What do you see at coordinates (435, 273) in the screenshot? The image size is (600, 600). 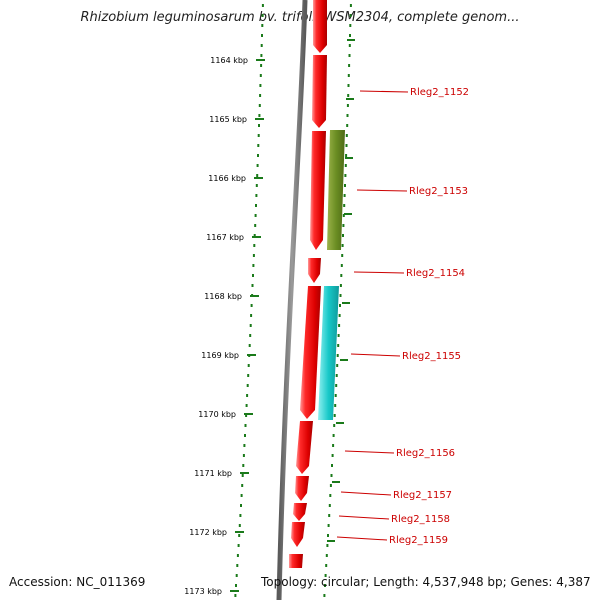 I see `gene-label-rleg2-1154: Rleg2_1154` at bounding box center [435, 273].